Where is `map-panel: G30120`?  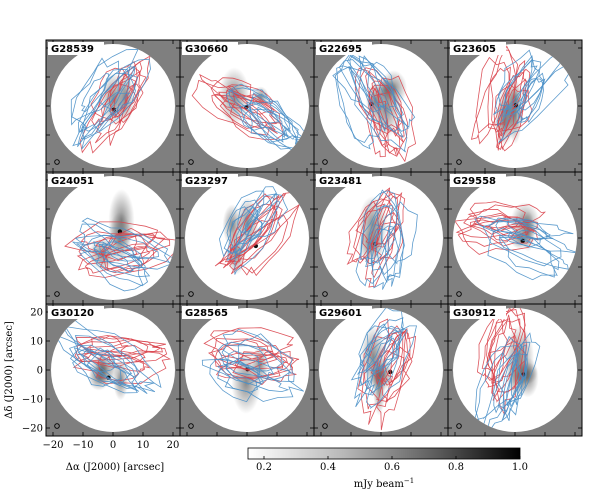 map-panel: G30120 is located at coordinates (113, 370).